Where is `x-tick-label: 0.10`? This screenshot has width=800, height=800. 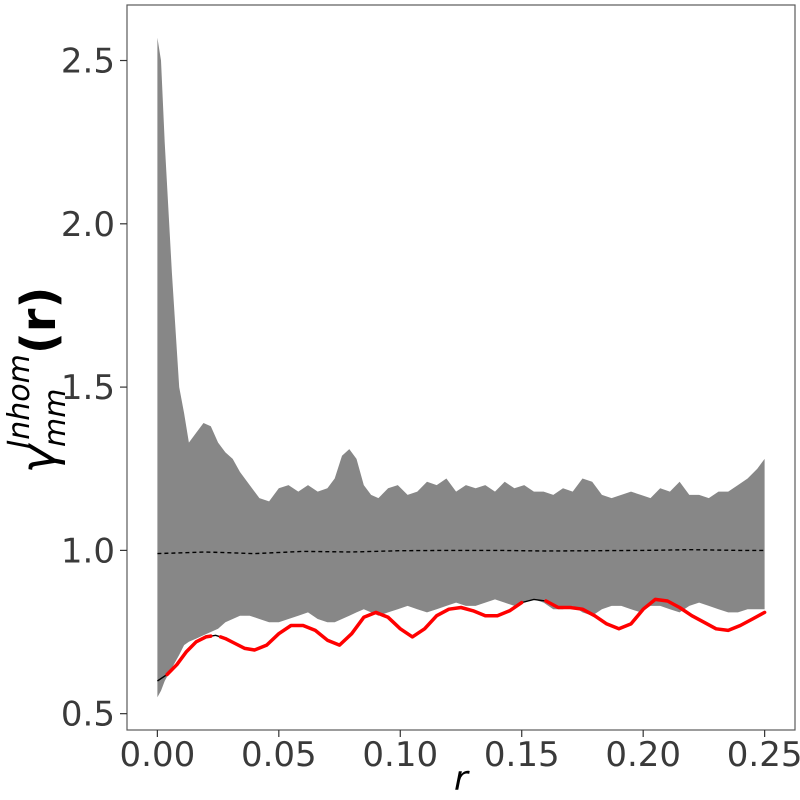
x-tick-label: 0.10 is located at coordinates (400, 755).